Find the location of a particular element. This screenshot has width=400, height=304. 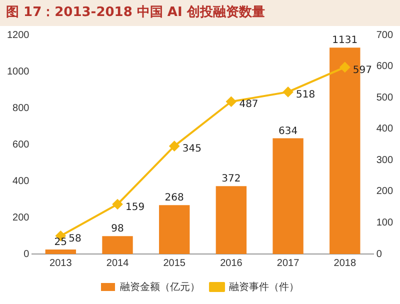

x-tick-label: 2015 is located at coordinates (174, 263).